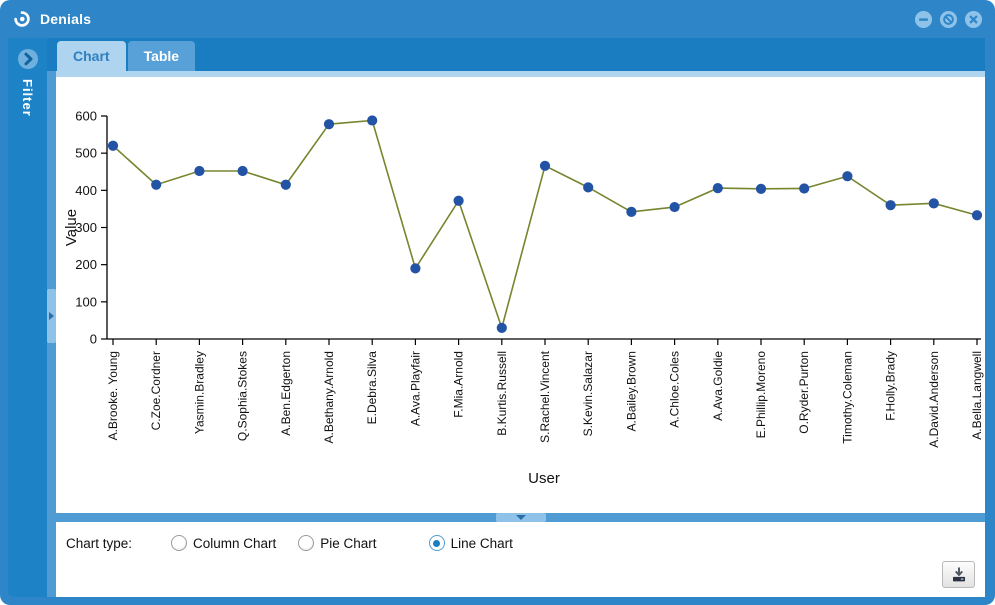 This screenshot has height=605, width=995. What do you see at coordinates (86, 301) in the screenshot?
I see `y-tick-label: 100` at bounding box center [86, 301].